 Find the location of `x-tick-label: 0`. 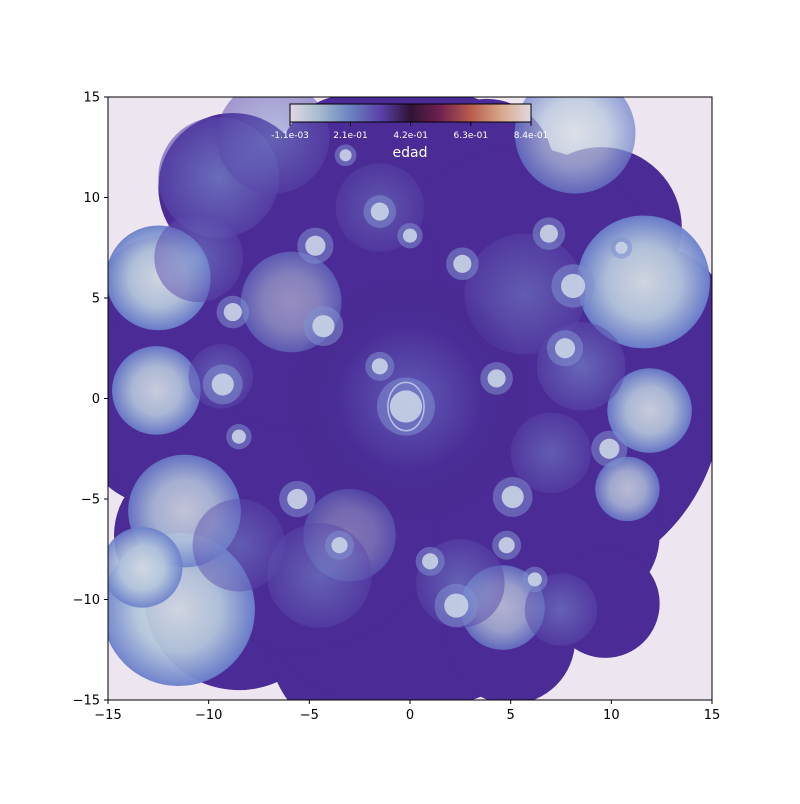

x-tick-label: 0 is located at coordinates (410, 715).